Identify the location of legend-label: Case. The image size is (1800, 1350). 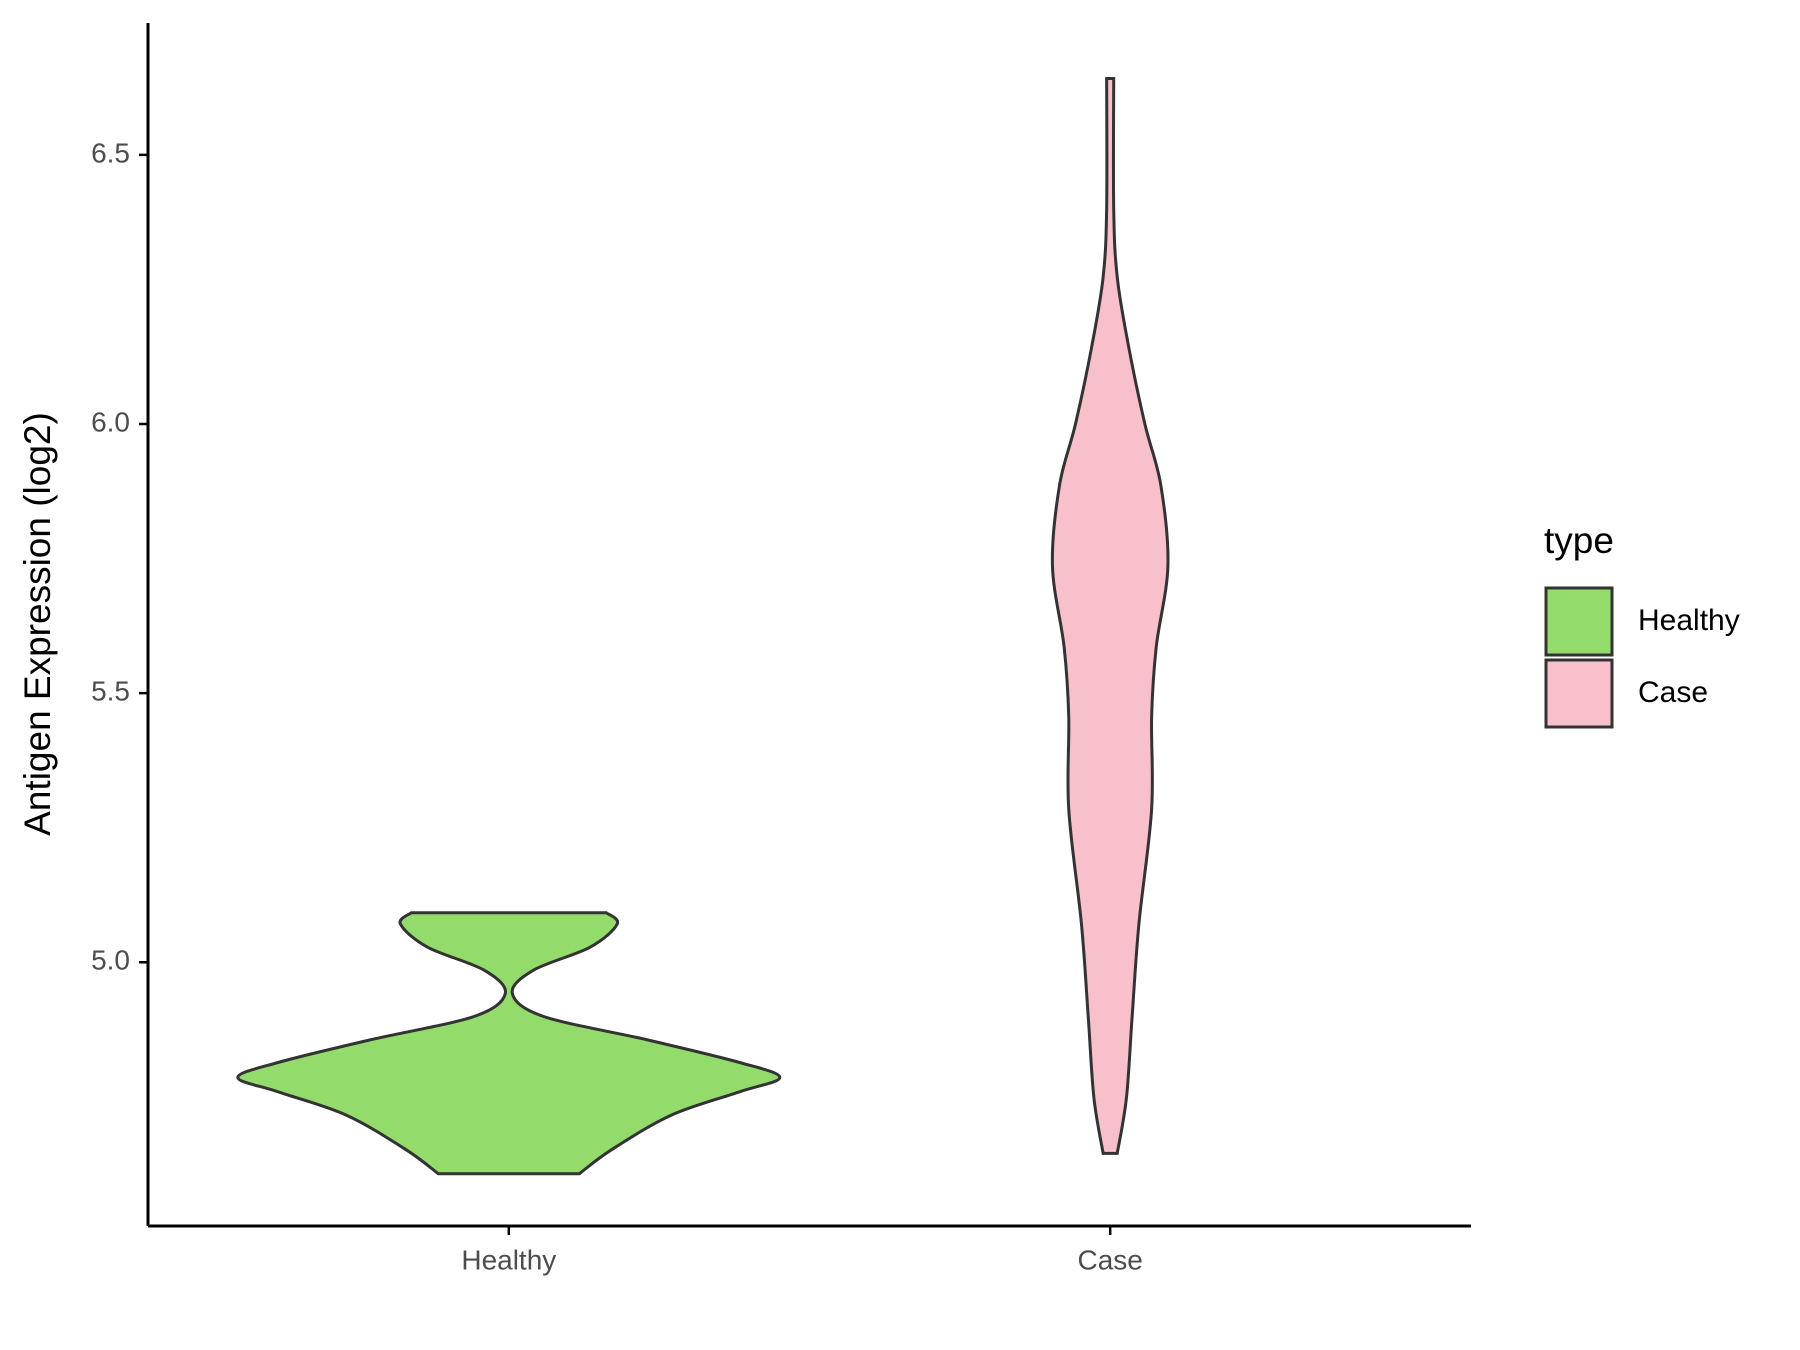
(1673, 692).